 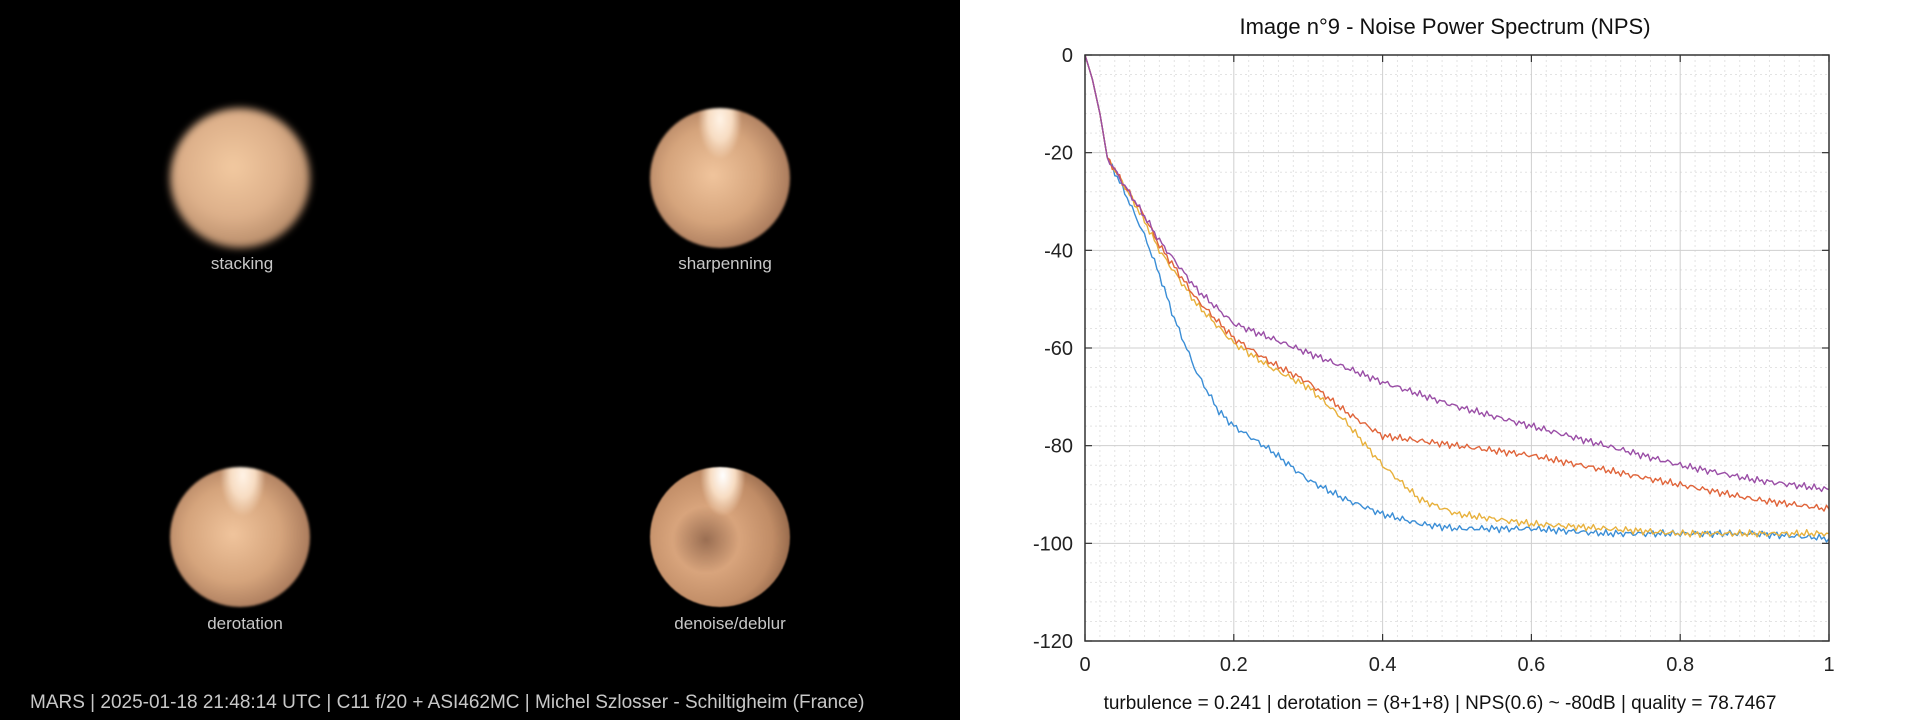 I want to click on mars-denoise-image, so click(x=720, y=537).